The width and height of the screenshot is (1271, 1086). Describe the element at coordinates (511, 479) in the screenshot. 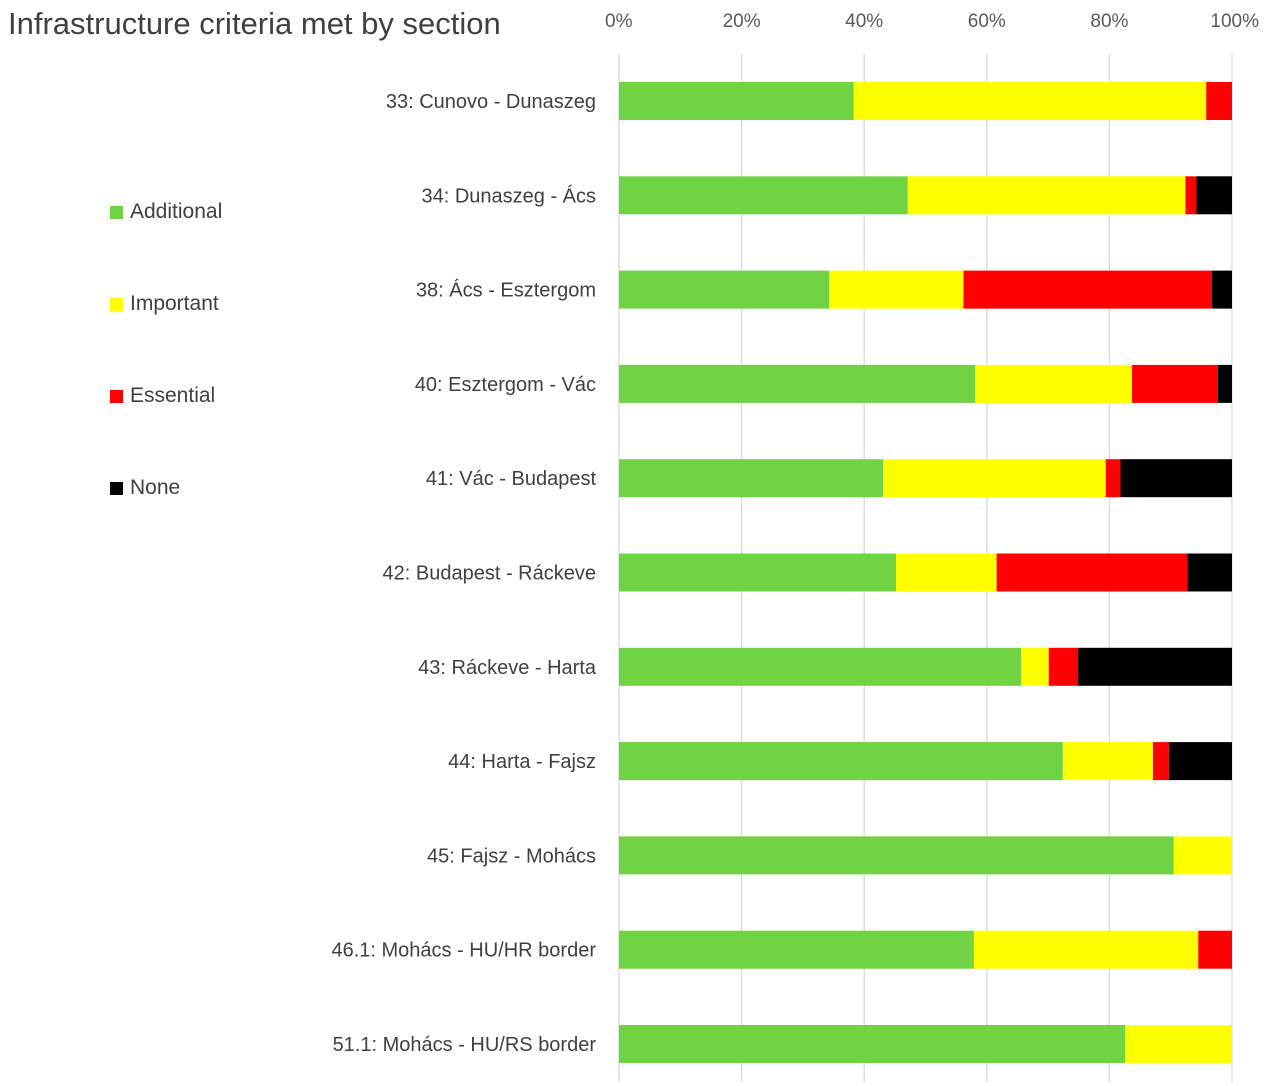

I see `category-label: 41: Vác - Budapest` at that location.